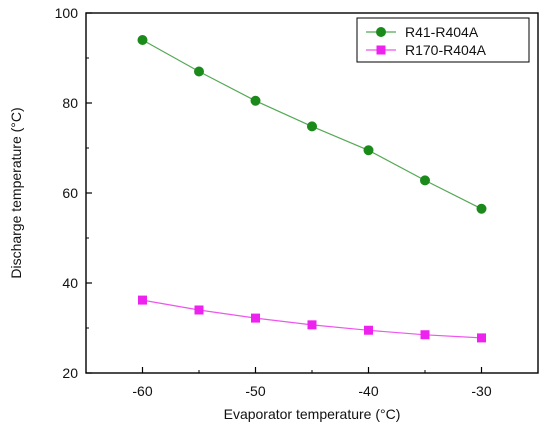 This screenshot has width=550, height=433. I want to click on legend: R41-R404A R170-R404A, so click(443, 40).